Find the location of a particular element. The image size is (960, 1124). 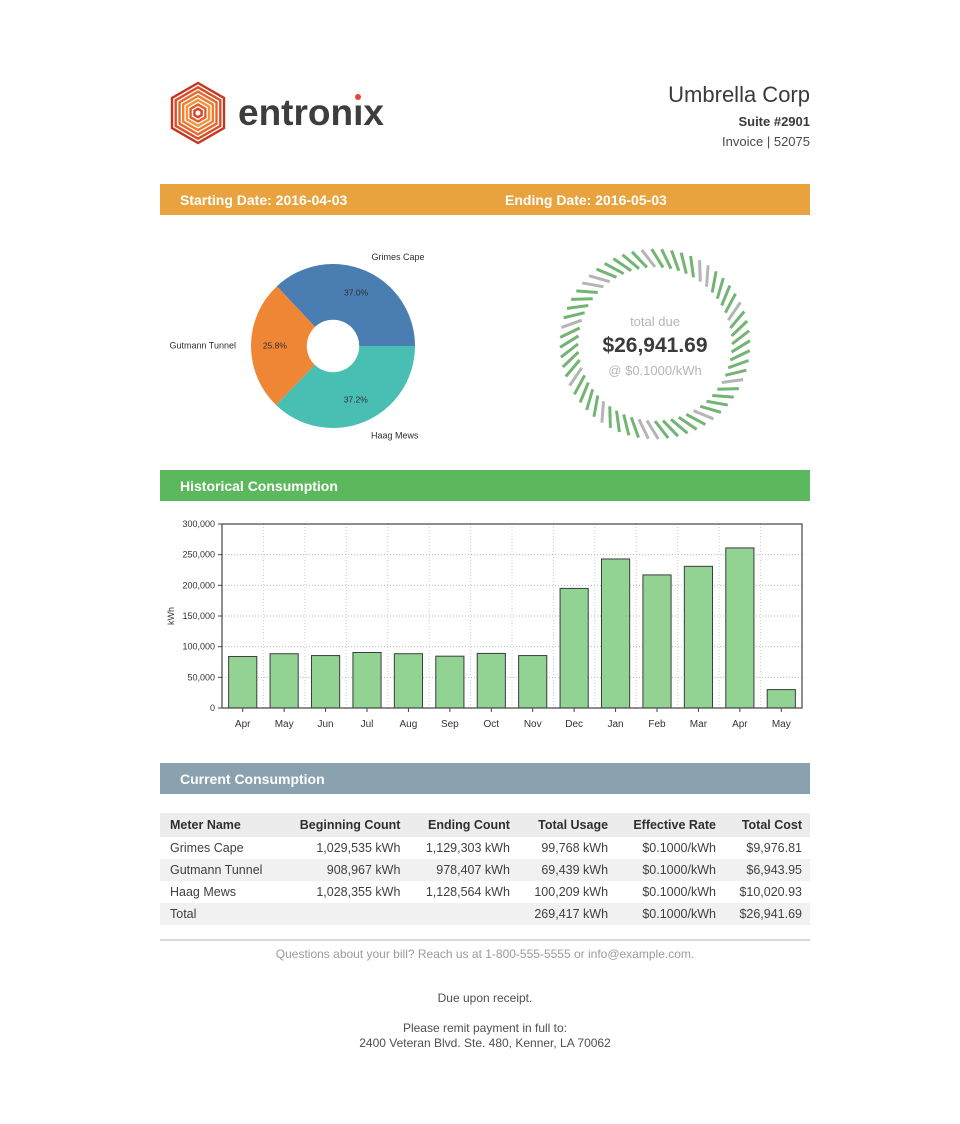

svg-text: Jul is located at coordinates (367, 724).